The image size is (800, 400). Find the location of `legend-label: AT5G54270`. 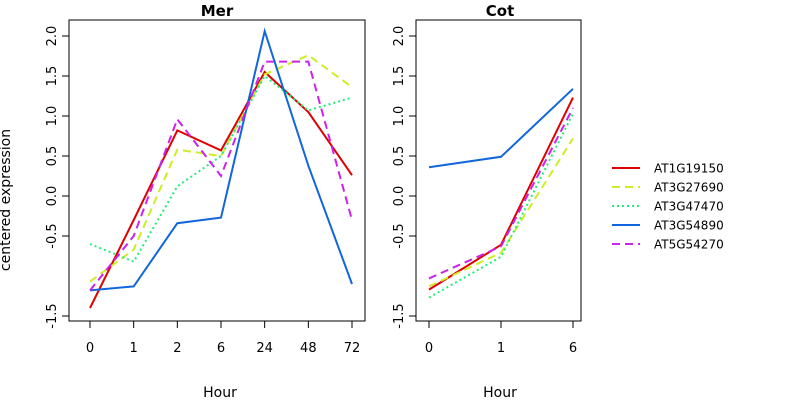

legend-label: AT5G54270 is located at coordinates (689, 245).